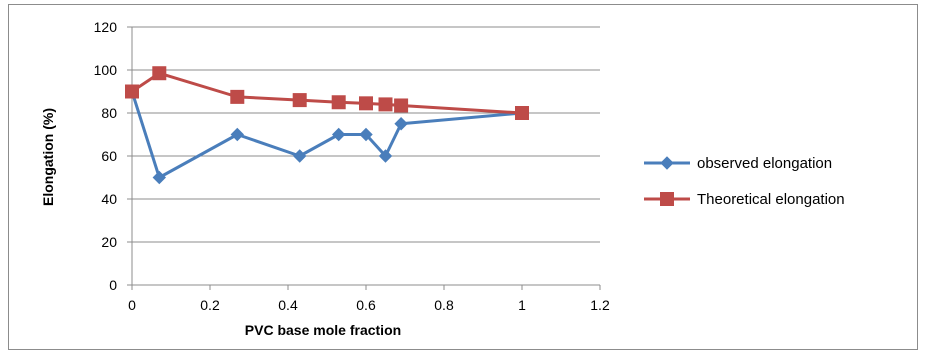 The height and width of the screenshot is (356, 926). What do you see at coordinates (522, 305) in the screenshot?
I see `x-tick-label: 1` at bounding box center [522, 305].